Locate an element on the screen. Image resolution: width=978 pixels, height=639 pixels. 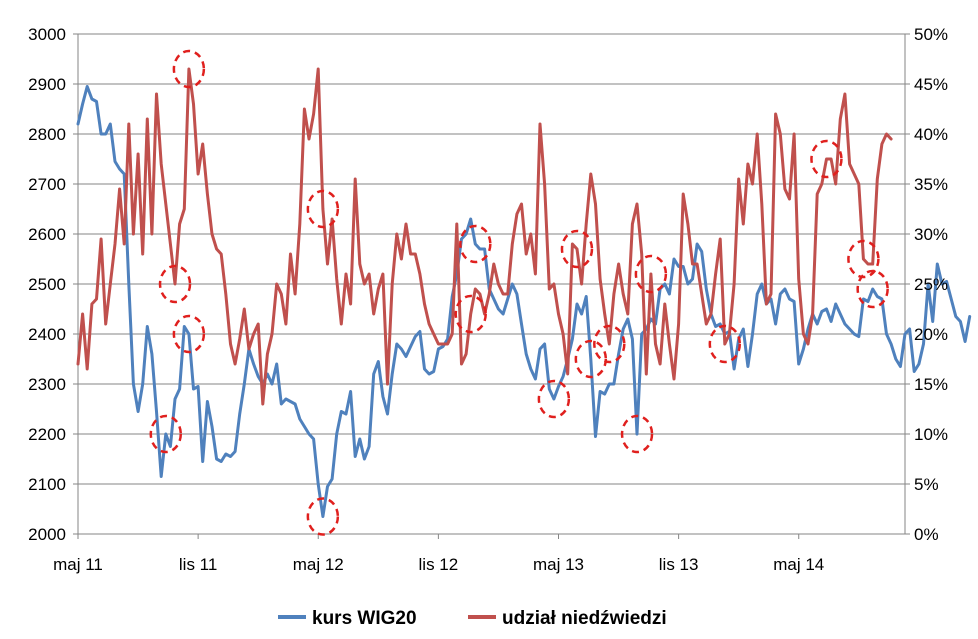
x-tick-label: maj 11 is located at coordinates (78, 564).